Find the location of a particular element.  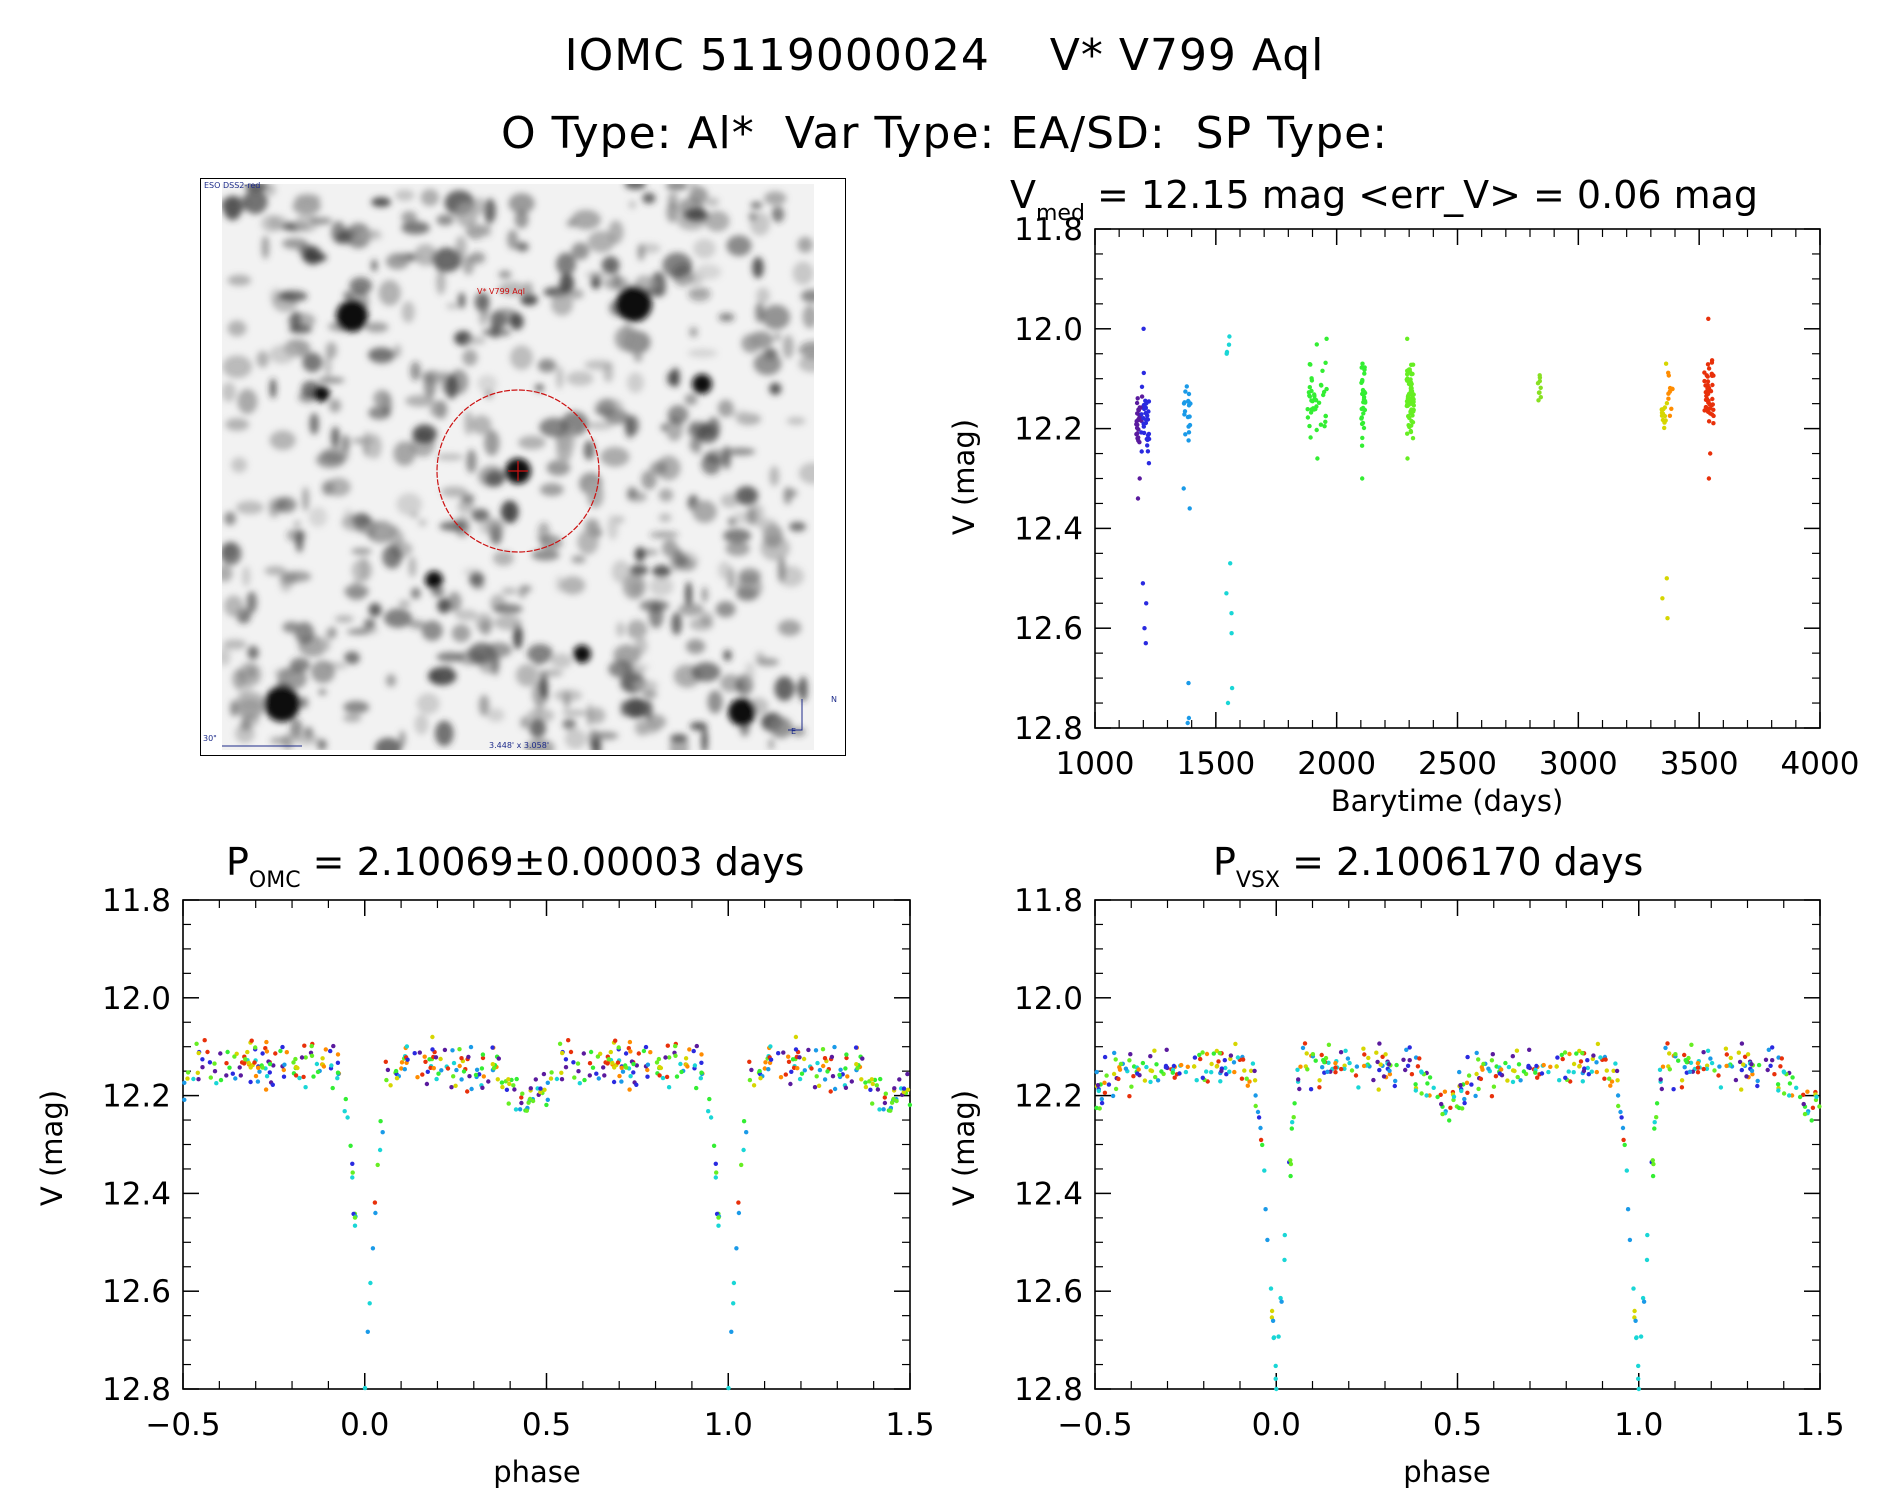

sky-star is located at coordinates (282, 704).